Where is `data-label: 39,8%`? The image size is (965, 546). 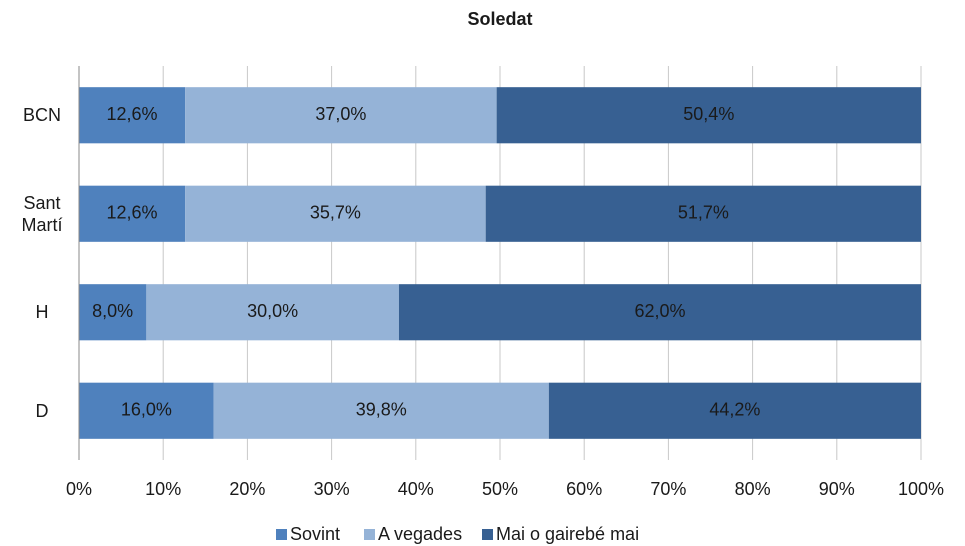
data-label: 39,8% is located at coordinates (381, 410).